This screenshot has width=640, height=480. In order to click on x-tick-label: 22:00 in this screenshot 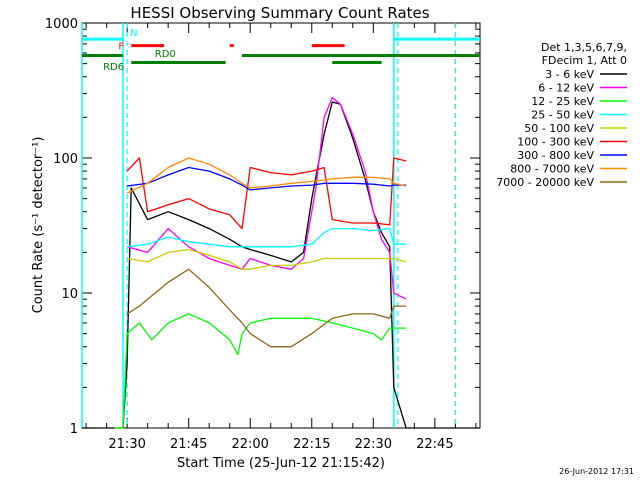, I will do `click(249, 444)`.